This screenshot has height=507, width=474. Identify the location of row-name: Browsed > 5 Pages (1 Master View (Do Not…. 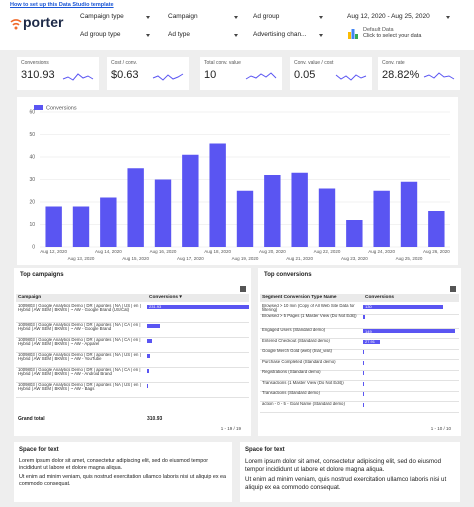
(309, 316).